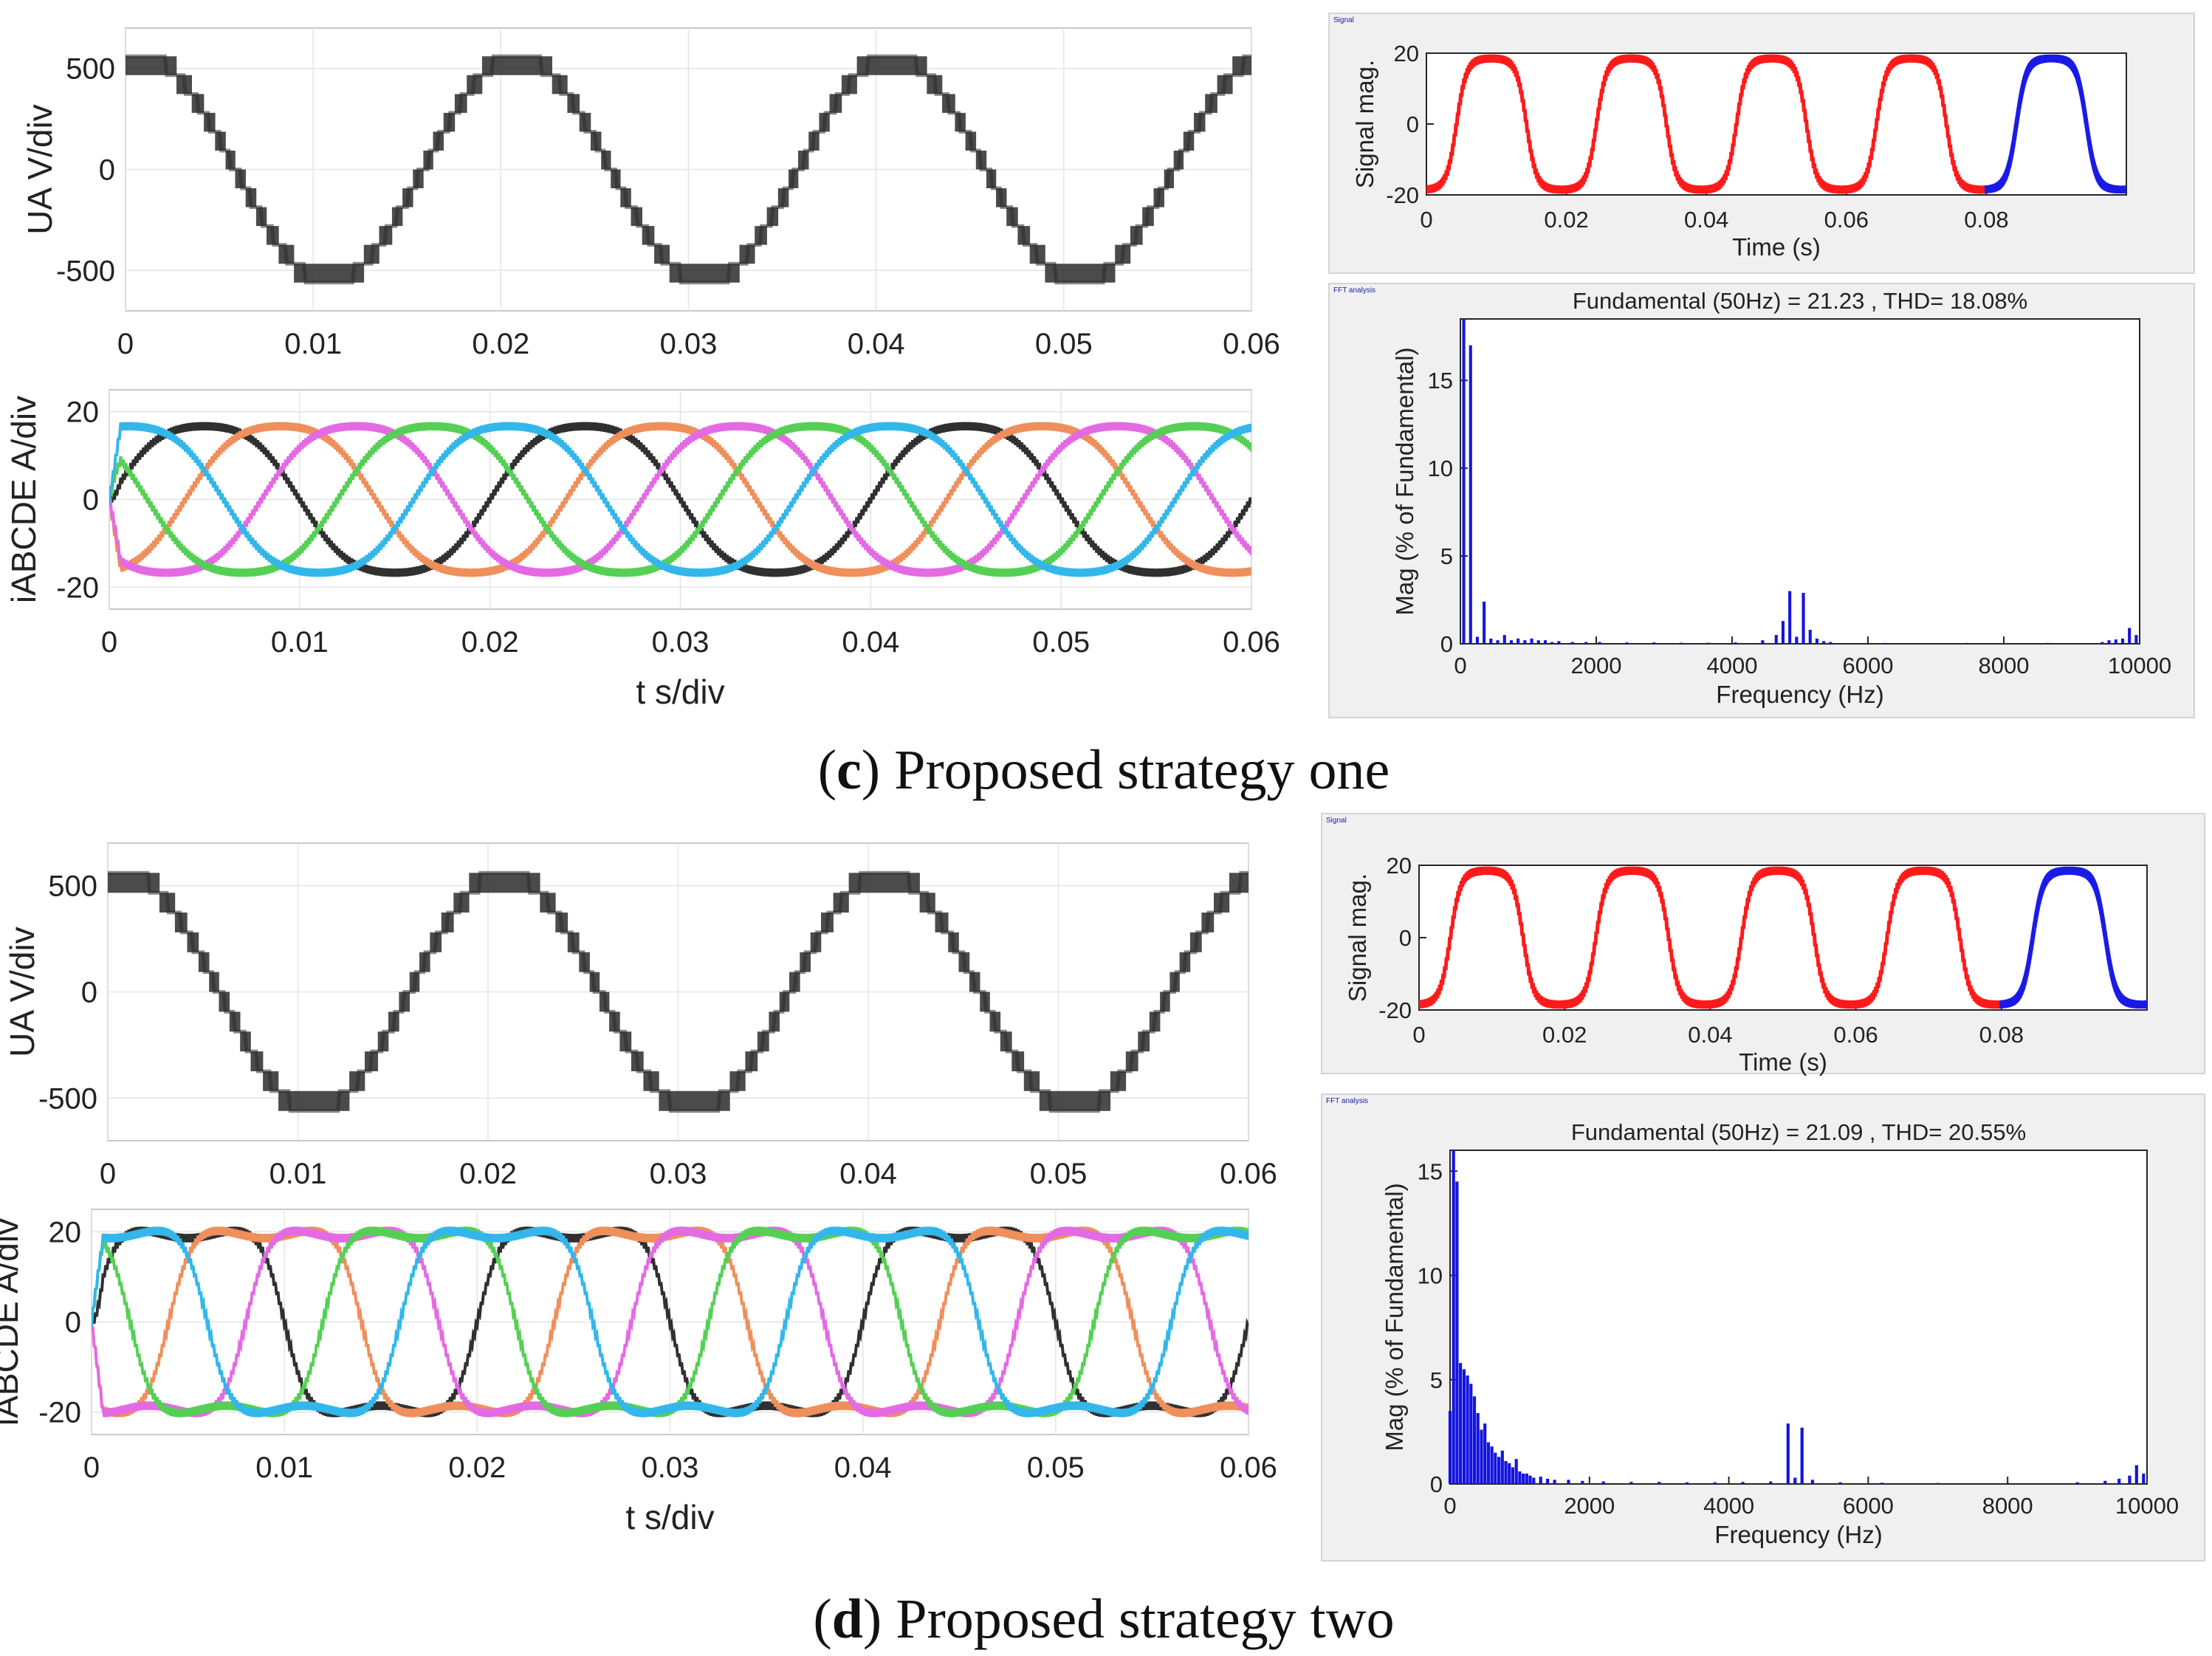 This screenshot has height=1656, width=2212. What do you see at coordinates (1798, 1132) in the screenshot?
I see `chart-title: Fundamental (50Hz) = 21.09 , THD= 20.55%` at bounding box center [1798, 1132].